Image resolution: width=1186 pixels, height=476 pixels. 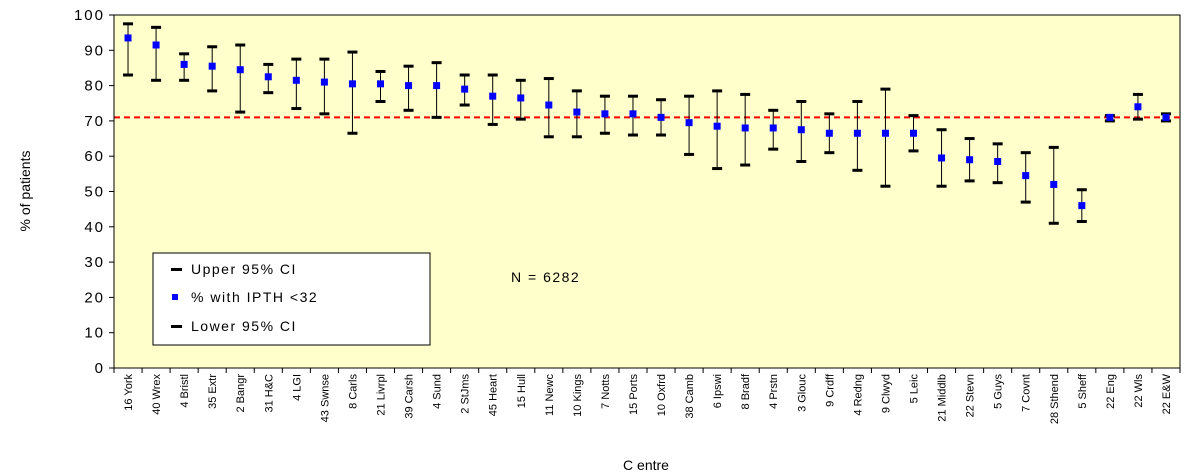 What do you see at coordinates (94, 50) in the screenshot?
I see `y-tick-label: 90` at bounding box center [94, 50].